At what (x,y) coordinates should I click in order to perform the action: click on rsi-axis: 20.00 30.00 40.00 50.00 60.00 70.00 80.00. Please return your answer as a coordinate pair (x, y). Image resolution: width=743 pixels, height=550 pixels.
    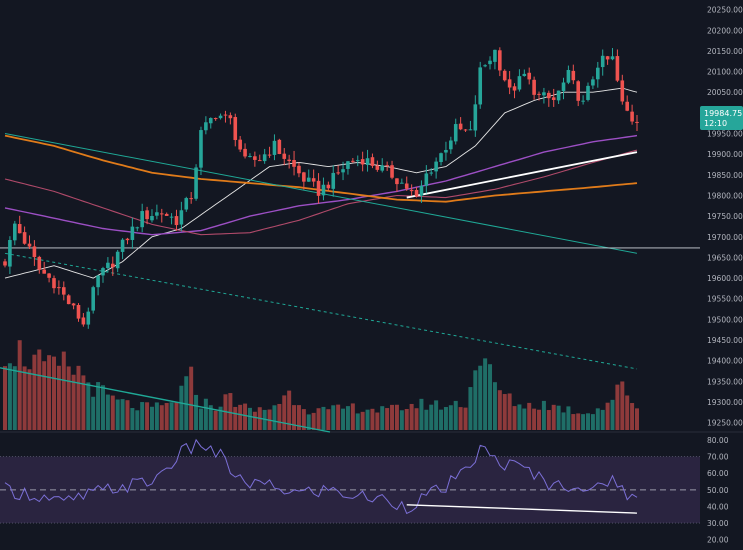
    Looking at the image, I should click on (718, 490).